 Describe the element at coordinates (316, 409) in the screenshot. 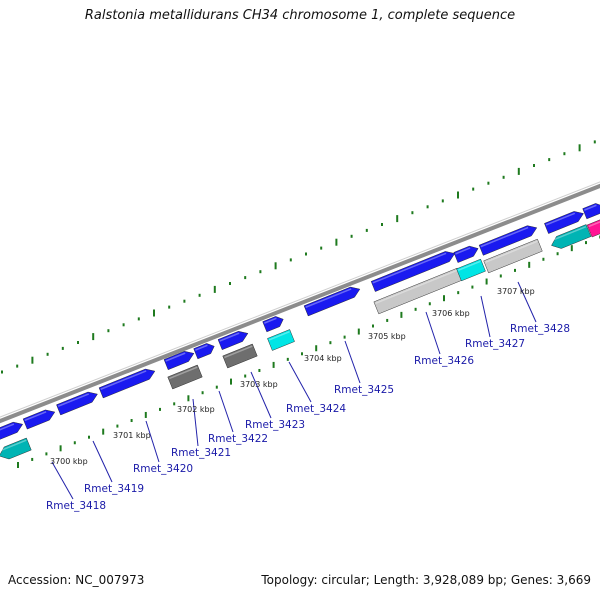

I see `gene-label: Rmet_3424` at that location.